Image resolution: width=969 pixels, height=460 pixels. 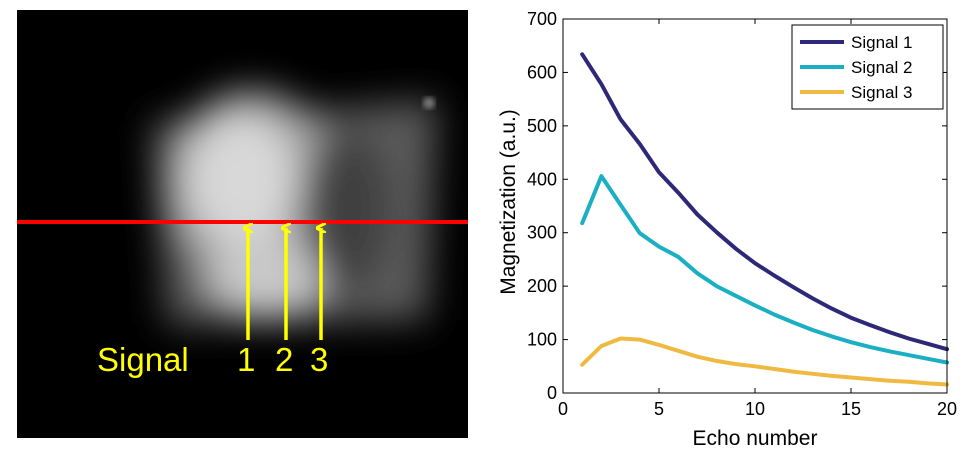 I want to click on signal-number-1: 1, so click(x=246, y=359).